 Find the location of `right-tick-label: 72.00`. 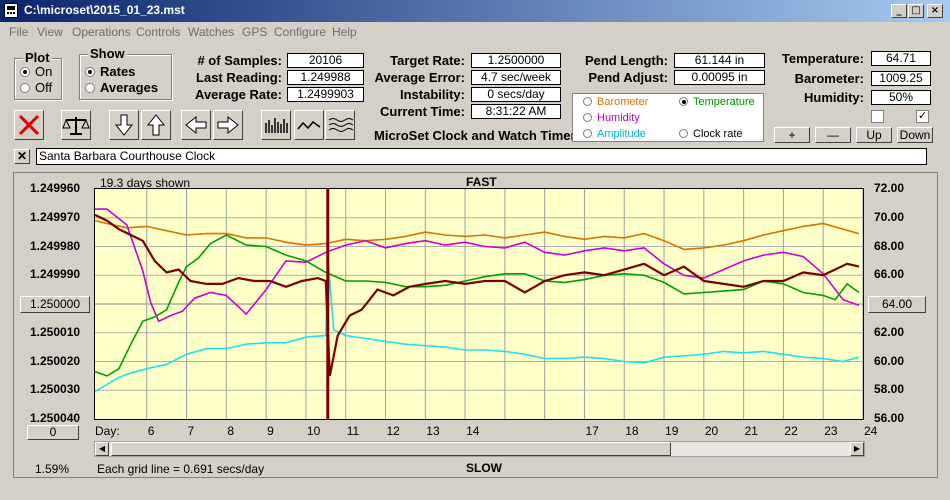

right-tick-label: 72.00 is located at coordinates (889, 188).